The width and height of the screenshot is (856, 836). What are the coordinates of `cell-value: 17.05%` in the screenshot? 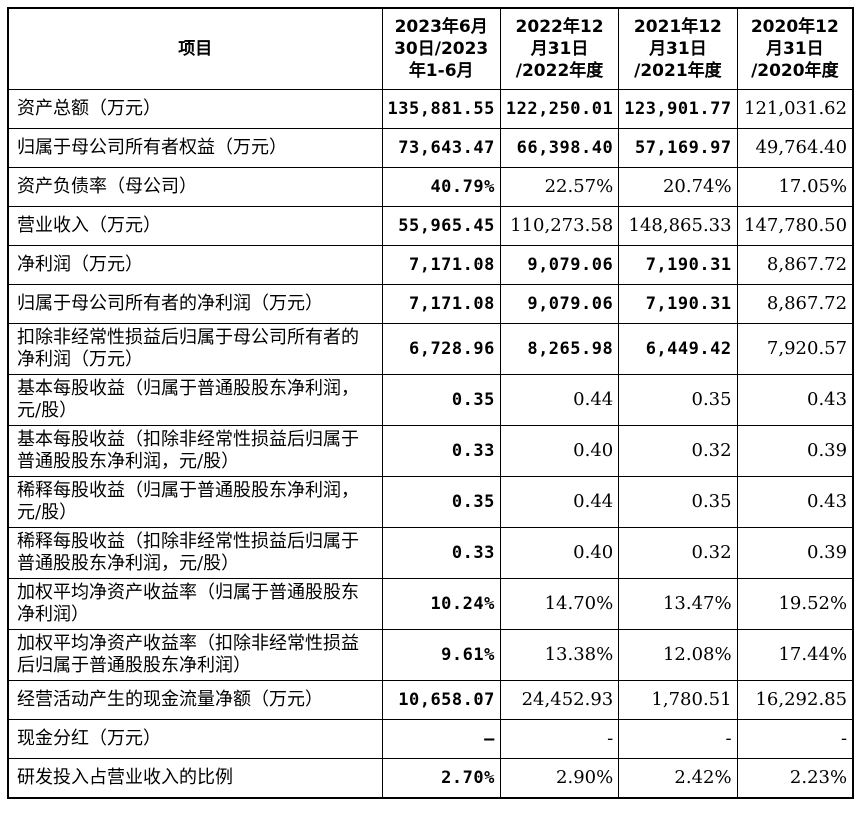 It's located at (795, 187).